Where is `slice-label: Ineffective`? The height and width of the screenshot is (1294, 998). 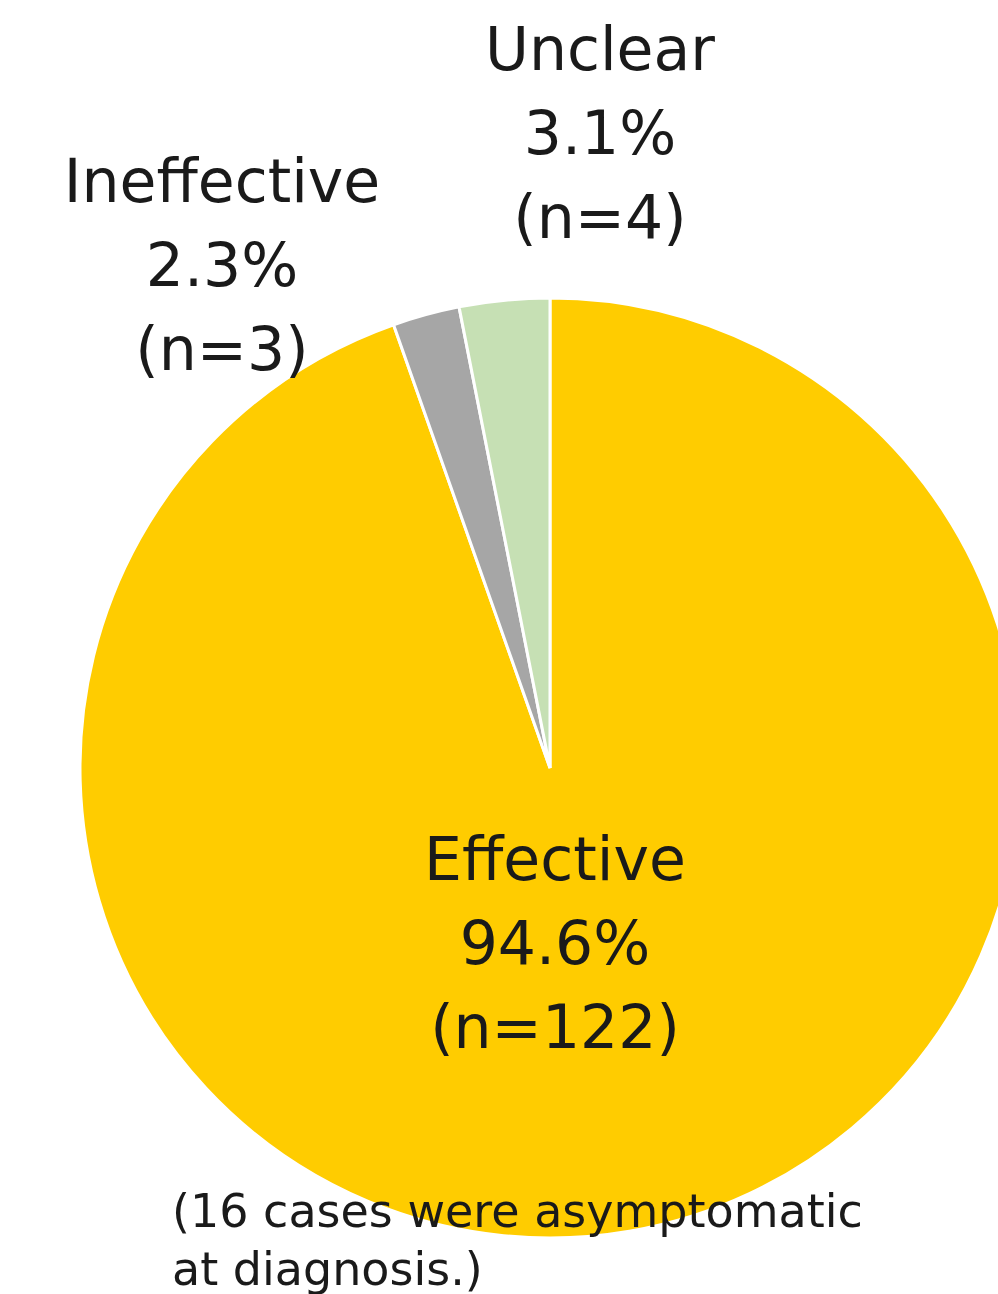
slice-label: Ineffective is located at coordinates (222, 181).